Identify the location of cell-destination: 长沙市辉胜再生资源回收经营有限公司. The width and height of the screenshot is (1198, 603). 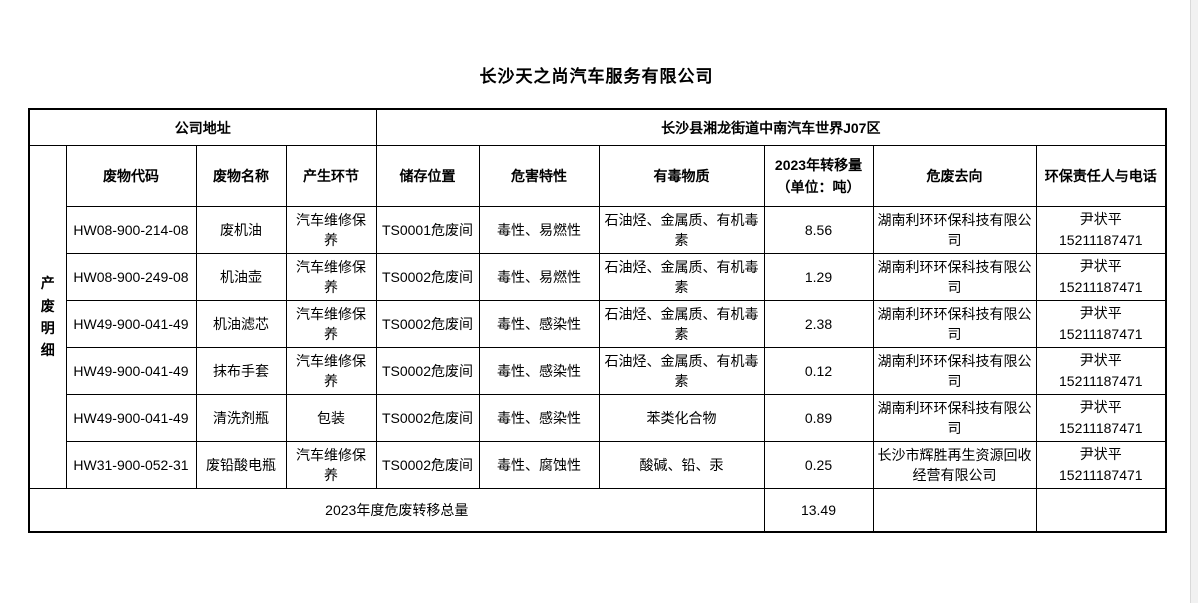
(954, 465).